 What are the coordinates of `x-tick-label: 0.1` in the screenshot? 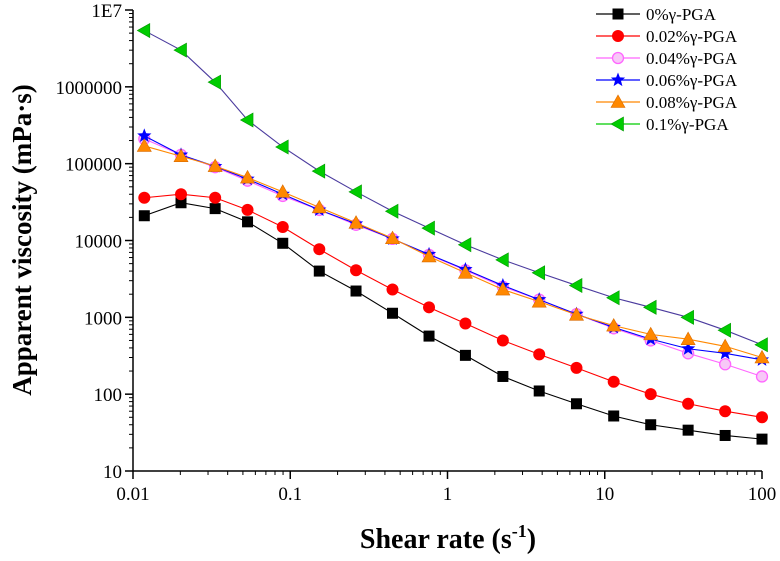 It's located at (290, 494).